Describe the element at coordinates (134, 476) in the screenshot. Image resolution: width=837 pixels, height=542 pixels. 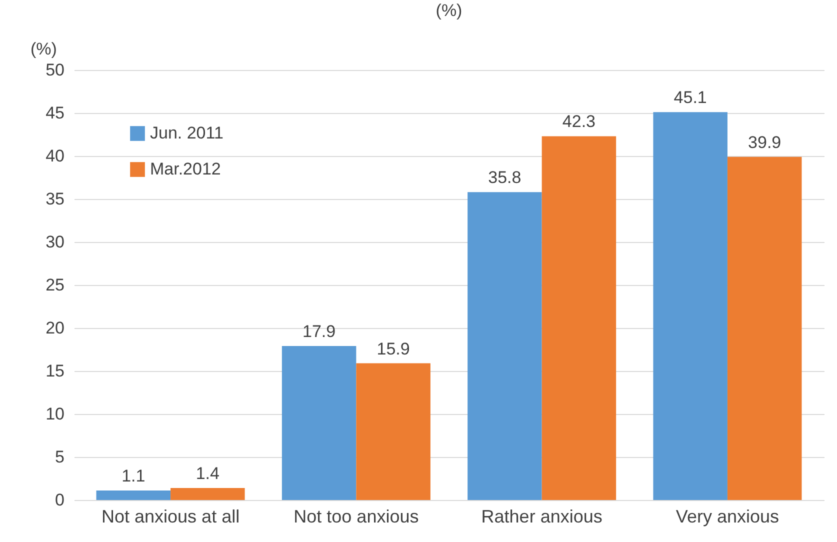
I see `data-label: 1.1` at that location.